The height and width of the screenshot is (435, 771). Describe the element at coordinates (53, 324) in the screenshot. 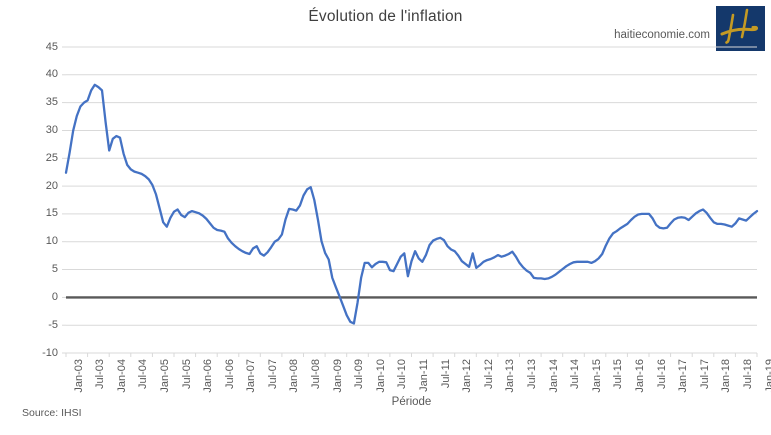

I see `y-tick-label: -5` at that location.